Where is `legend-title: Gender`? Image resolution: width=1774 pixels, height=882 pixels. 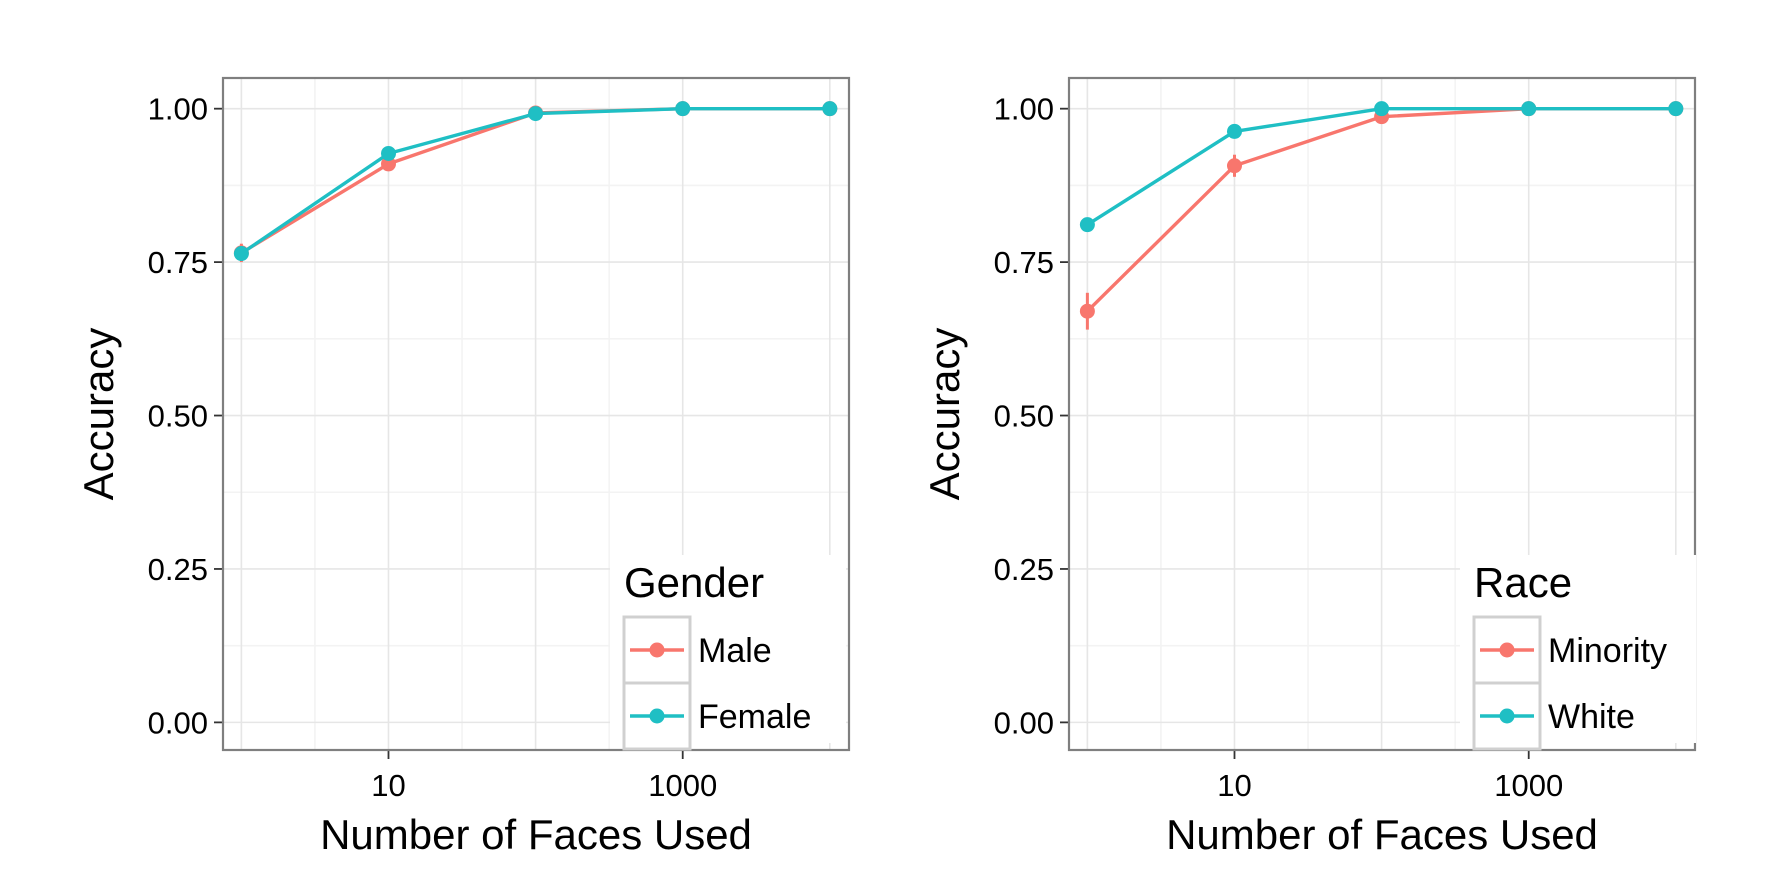
legend-title: Gender is located at coordinates (694, 582).